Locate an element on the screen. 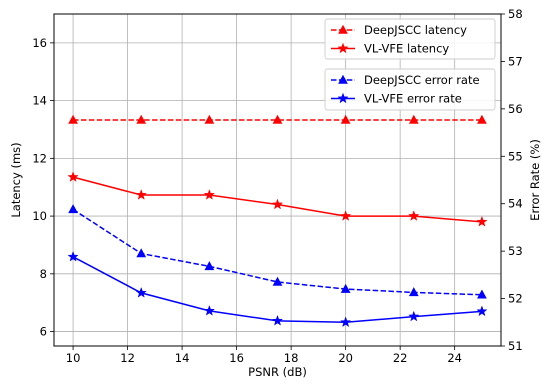  legend-label: DeepJSCC error rate is located at coordinates (422, 80).